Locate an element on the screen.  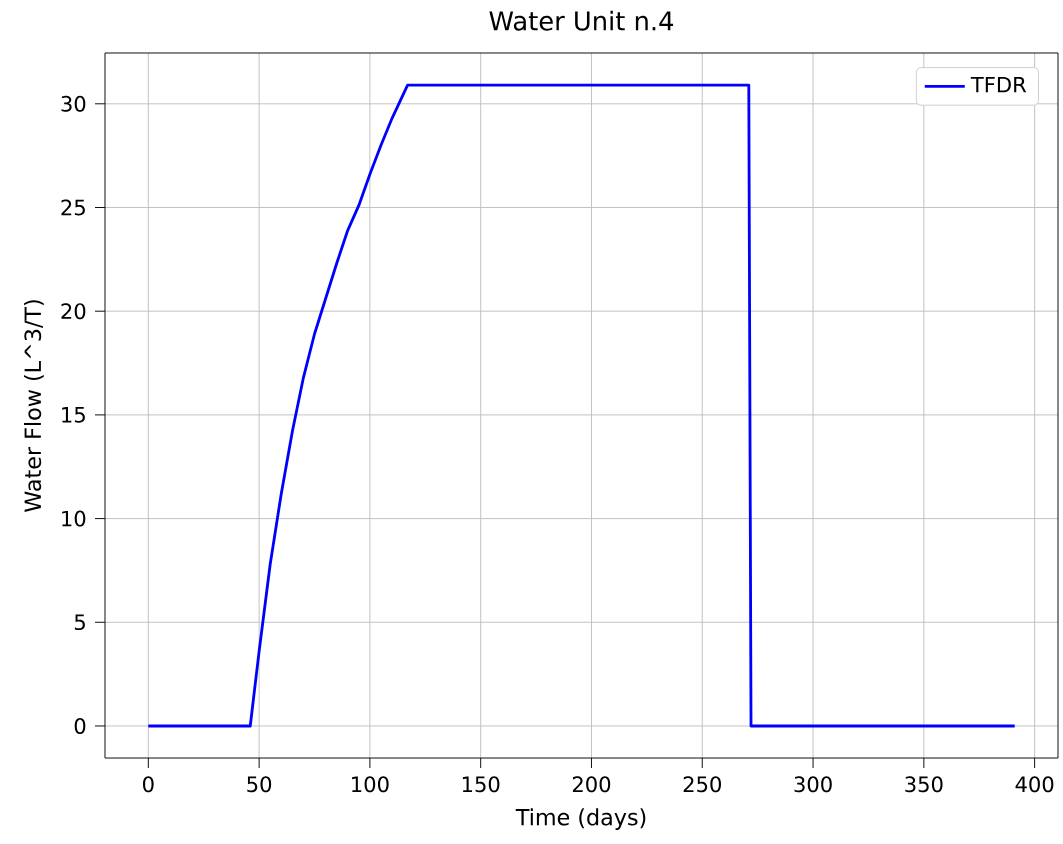
x-tick-label: 50 is located at coordinates (259, 784).